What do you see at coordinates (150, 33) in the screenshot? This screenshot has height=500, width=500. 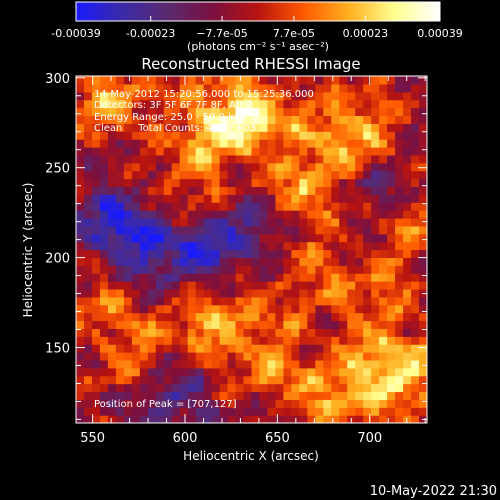 I see `colorbar-tick-label: -0.00023` at bounding box center [150, 33].